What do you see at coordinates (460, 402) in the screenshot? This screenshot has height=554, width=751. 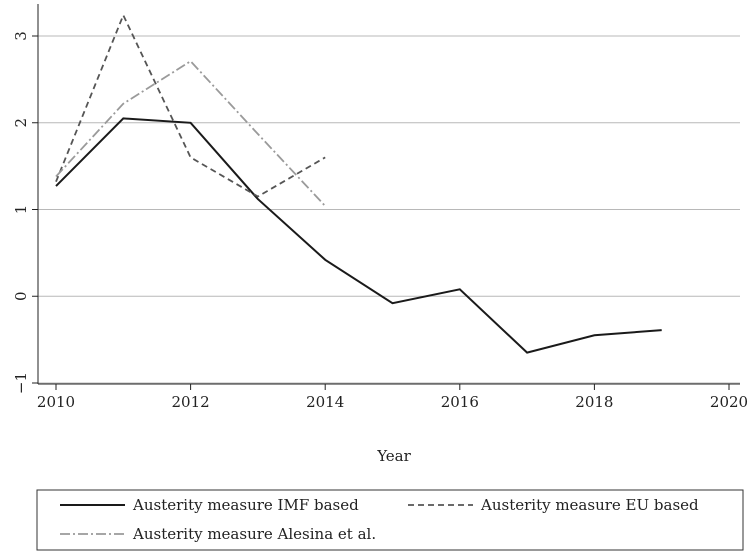 I see `x-tick-label: 2016` at bounding box center [460, 402].